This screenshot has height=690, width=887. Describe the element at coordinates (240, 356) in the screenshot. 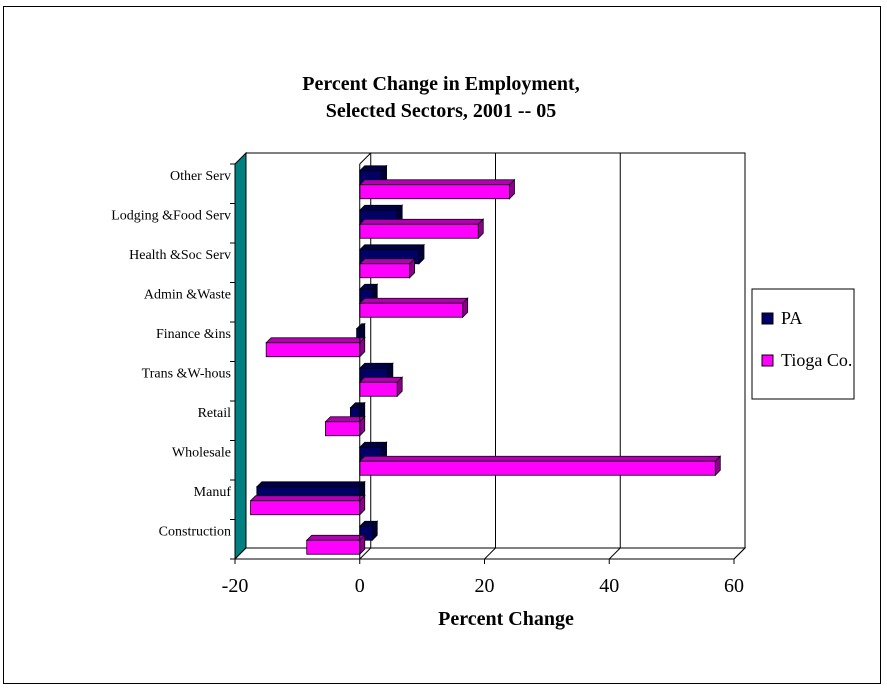

I see `side-wall` at that location.